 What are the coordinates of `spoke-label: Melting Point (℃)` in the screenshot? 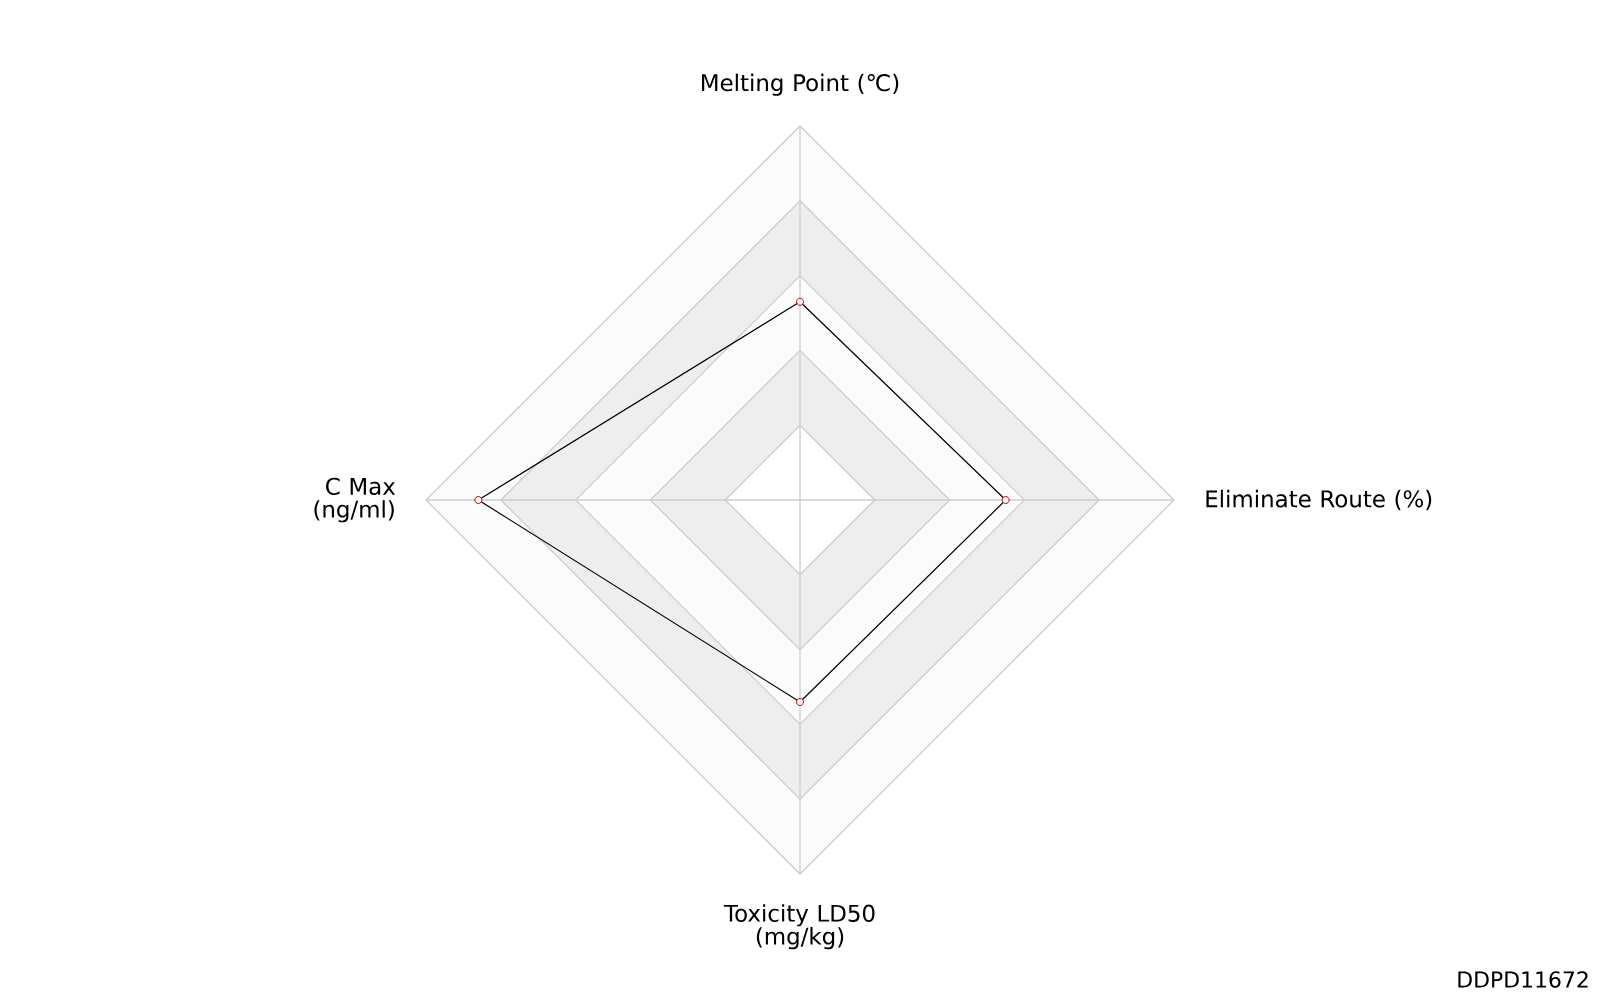 It's located at (800, 84).